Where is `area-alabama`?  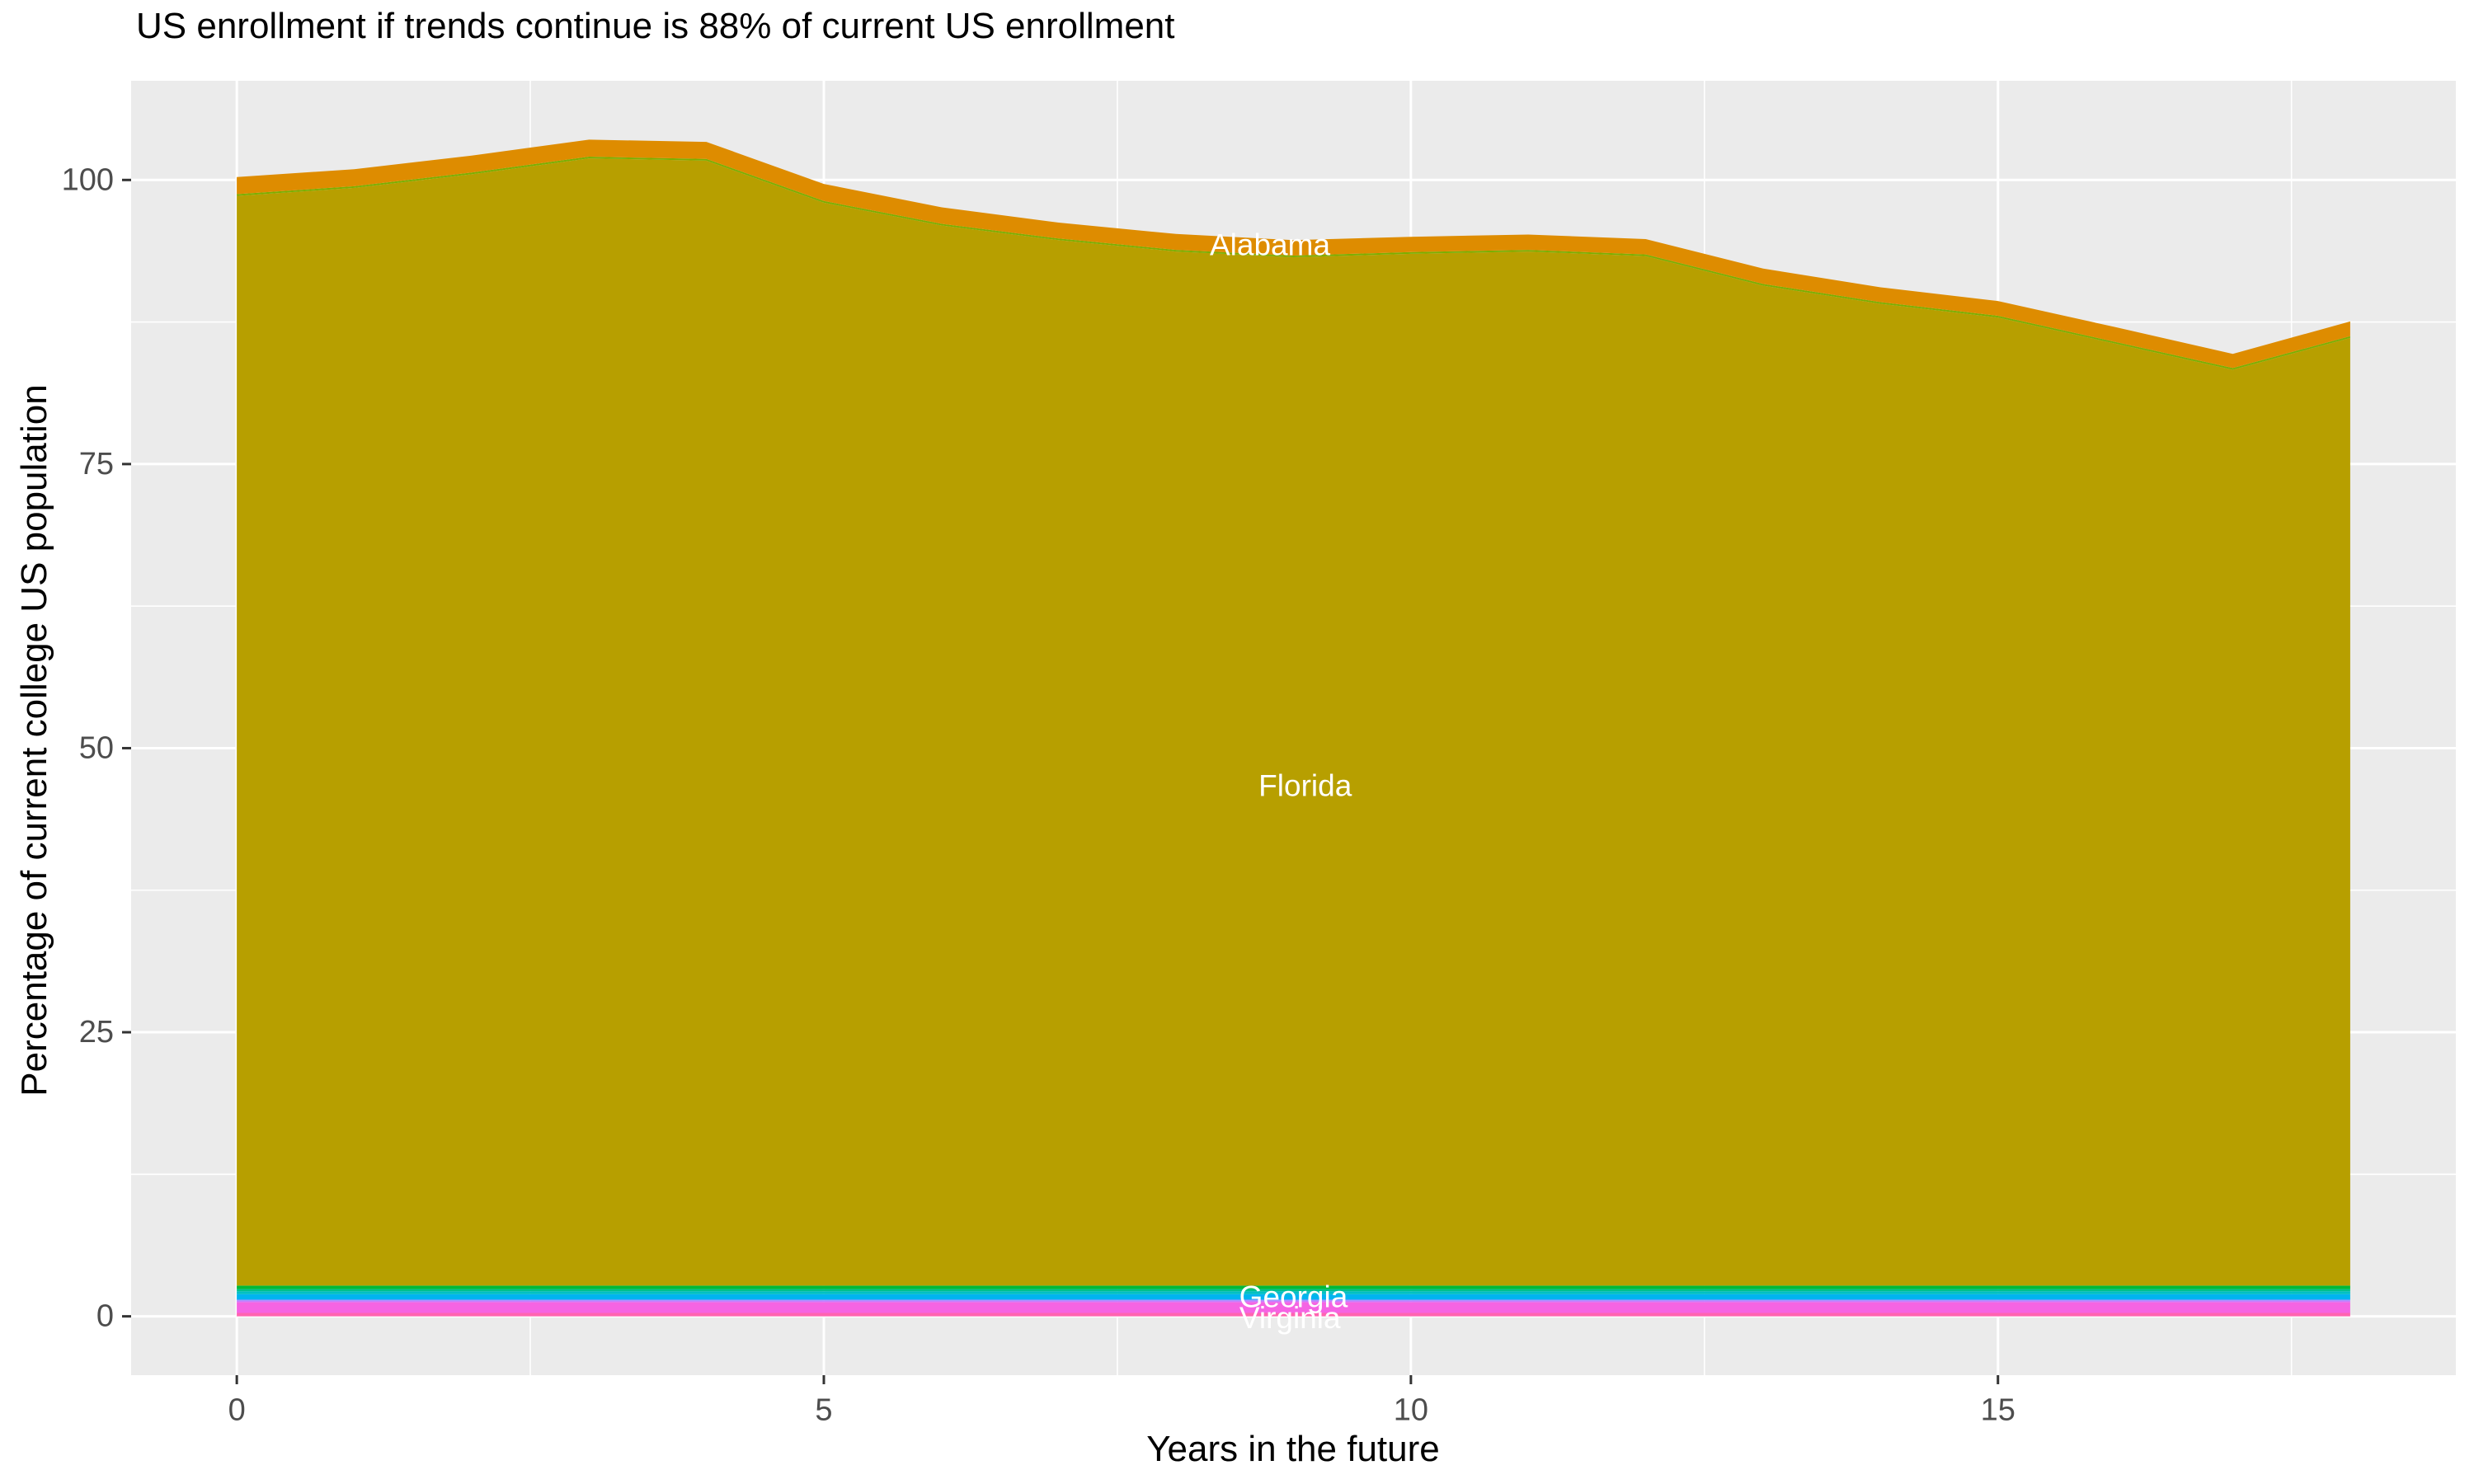
area-alabama is located at coordinates (1293, 254).